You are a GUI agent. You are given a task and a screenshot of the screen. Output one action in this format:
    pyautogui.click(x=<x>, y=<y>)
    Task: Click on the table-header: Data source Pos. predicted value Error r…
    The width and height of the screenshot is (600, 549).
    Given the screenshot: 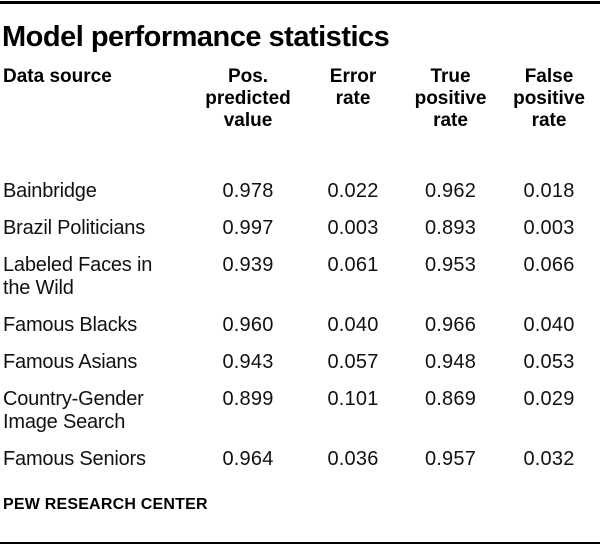 What is the action you would take?
    pyautogui.click(x=300, y=99)
    